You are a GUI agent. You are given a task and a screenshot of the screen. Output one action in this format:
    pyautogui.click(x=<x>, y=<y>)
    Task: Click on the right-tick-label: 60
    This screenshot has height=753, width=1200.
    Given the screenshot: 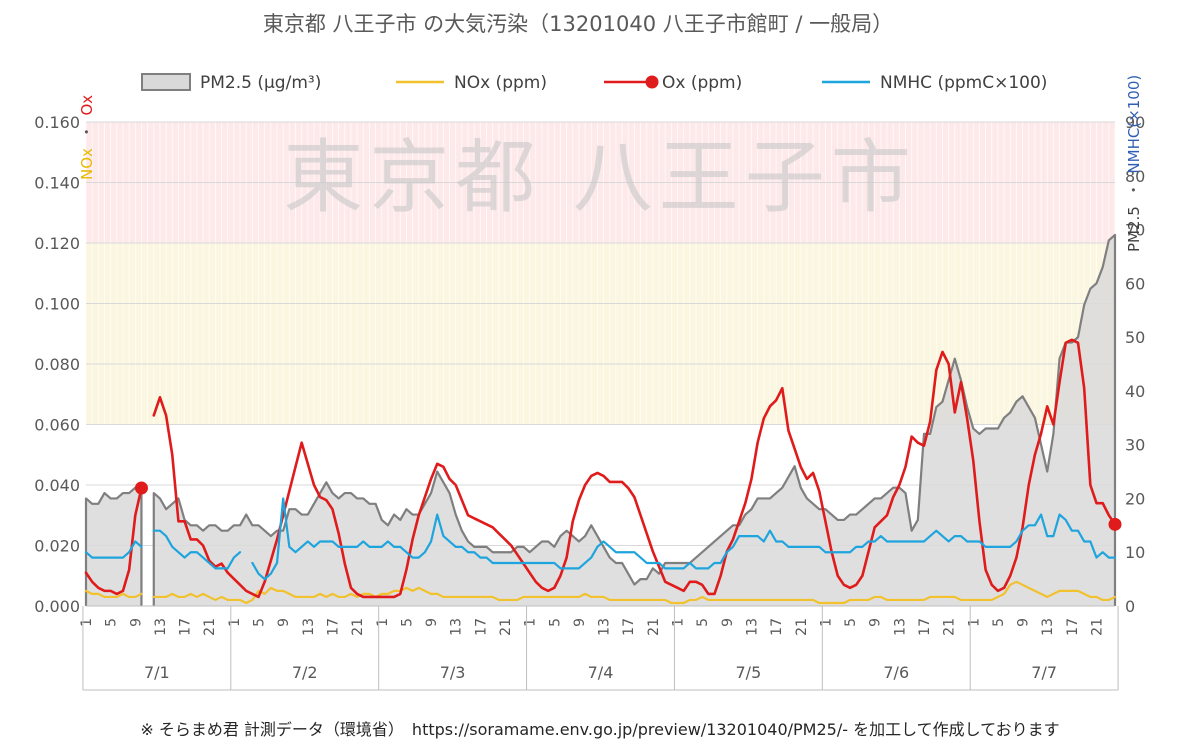 What is the action you would take?
    pyautogui.click(x=1135, y=283)
    